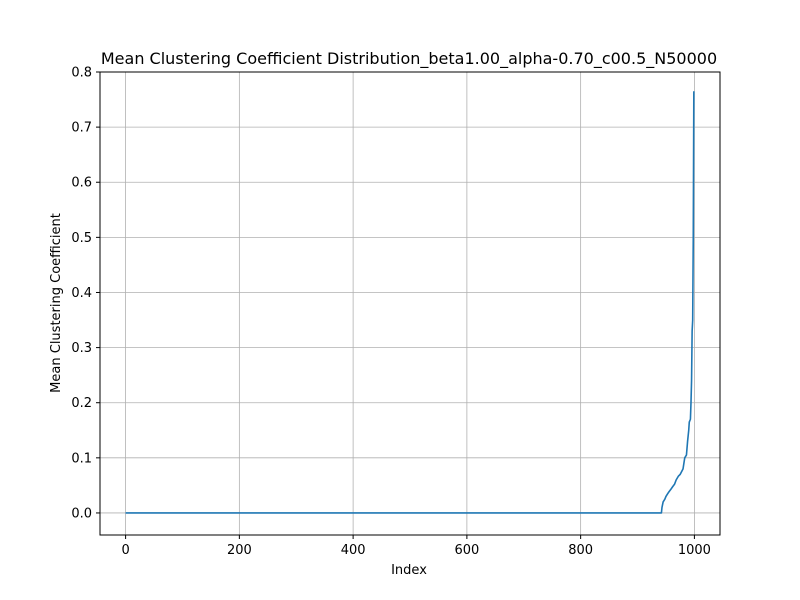  I want to click on x-axis-ticks: 0 200 400 600 800 1000, so click(416, 546).